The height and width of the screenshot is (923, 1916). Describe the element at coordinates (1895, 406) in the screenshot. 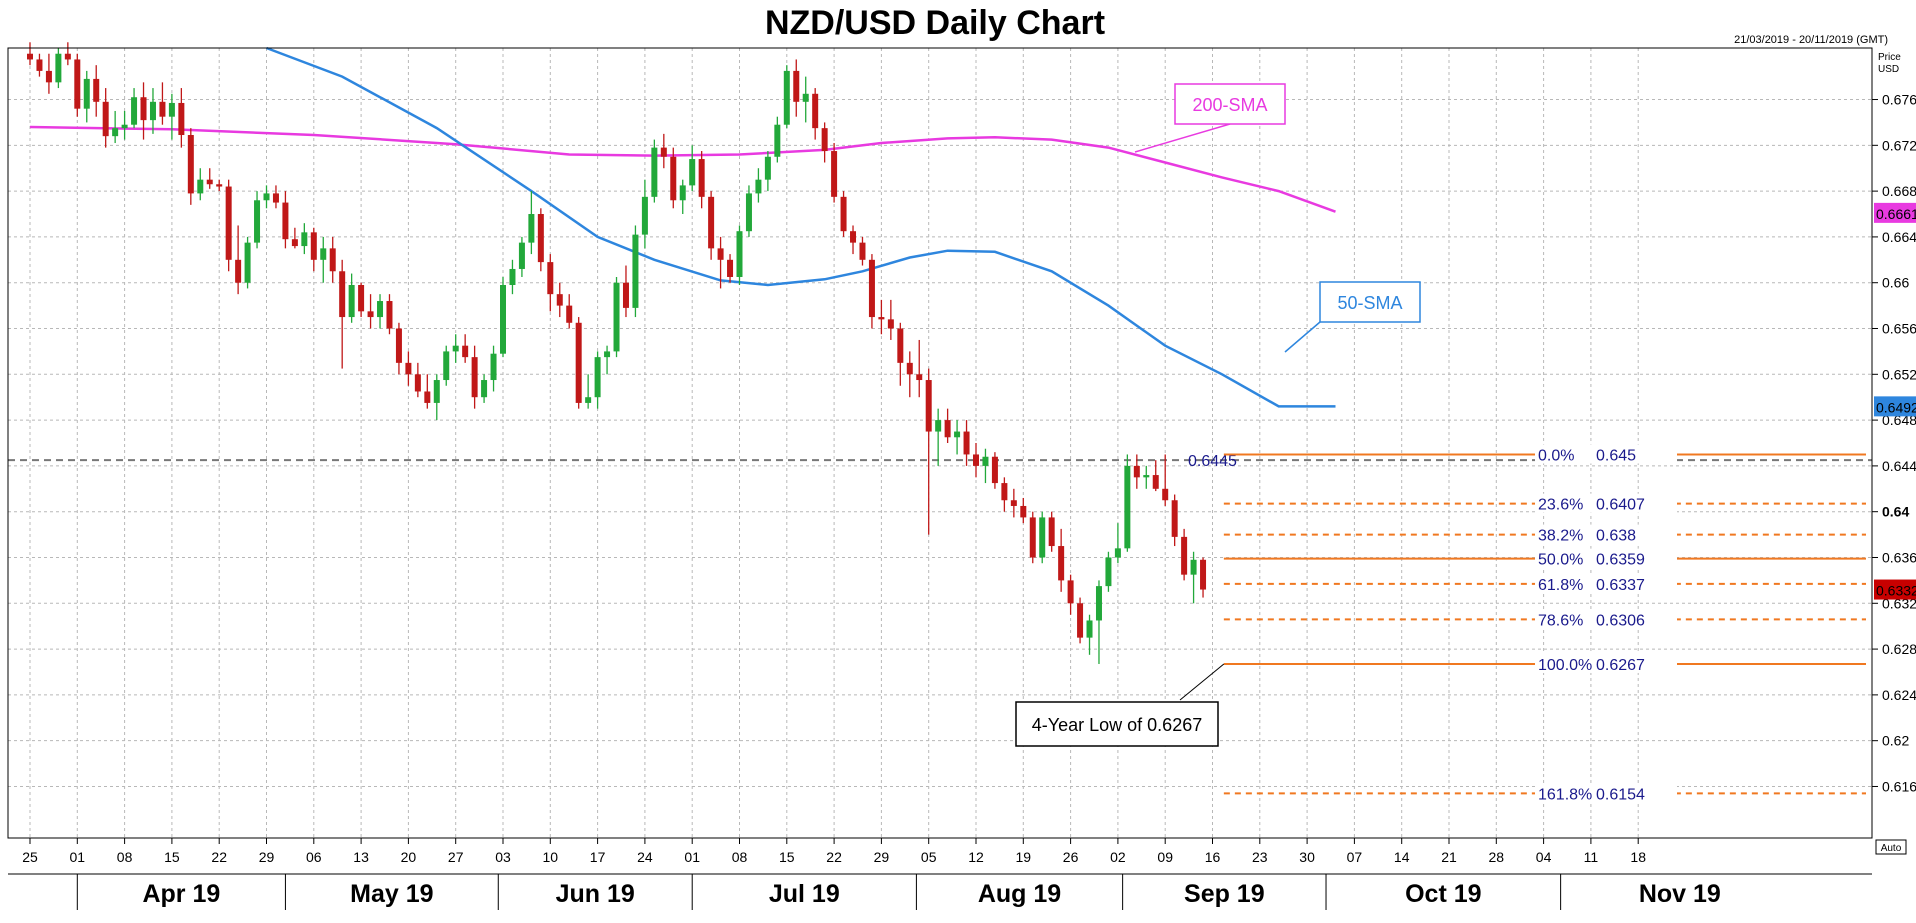

I see `sma50-value-badge-bg` at that location.